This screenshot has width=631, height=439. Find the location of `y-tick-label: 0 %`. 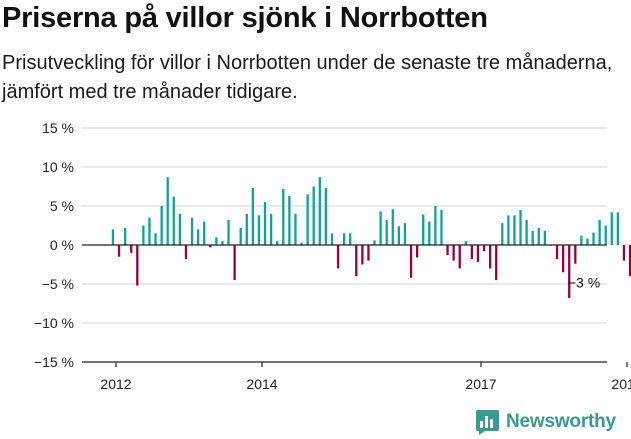

y-tick-label: 0 % is located at coordinates (62, 245).